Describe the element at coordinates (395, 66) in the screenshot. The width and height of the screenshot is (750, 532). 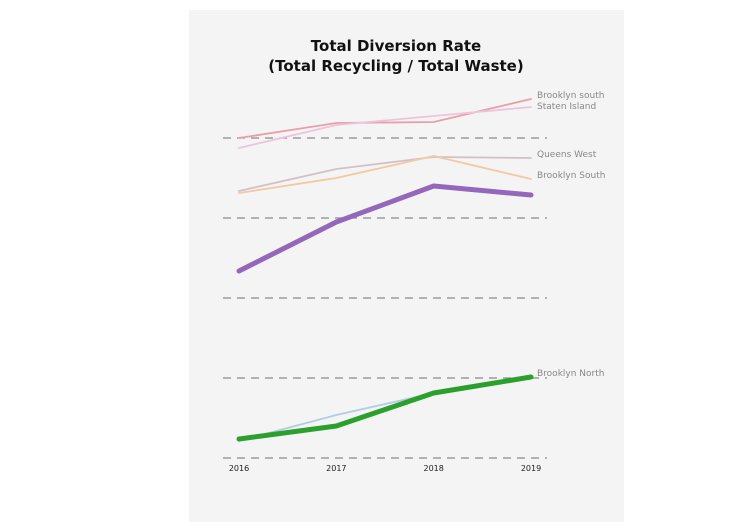
I see `chart-subtitle: (Total Recycling / Total Waste)` at that location.